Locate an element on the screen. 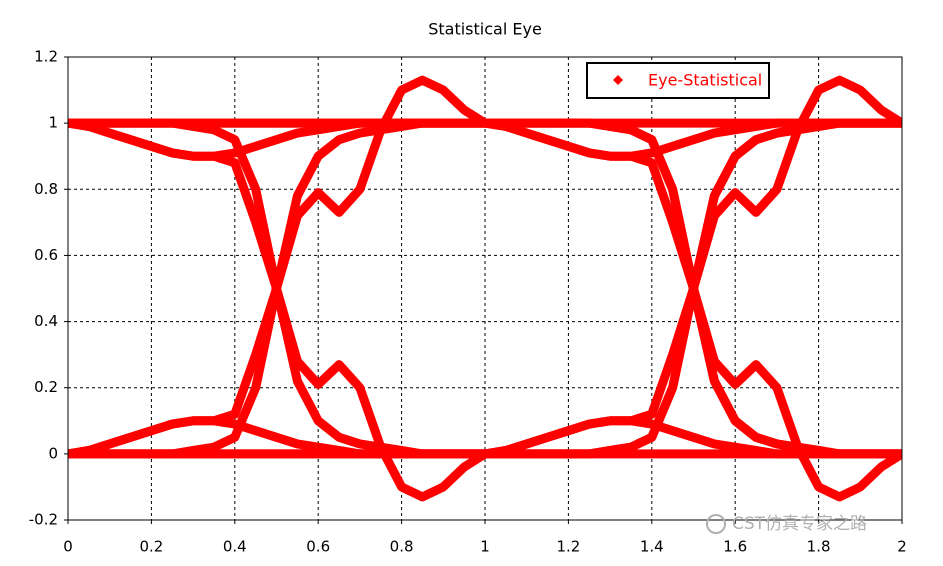  x-tick-label: 1.2 is located at coordinates (568, 547).